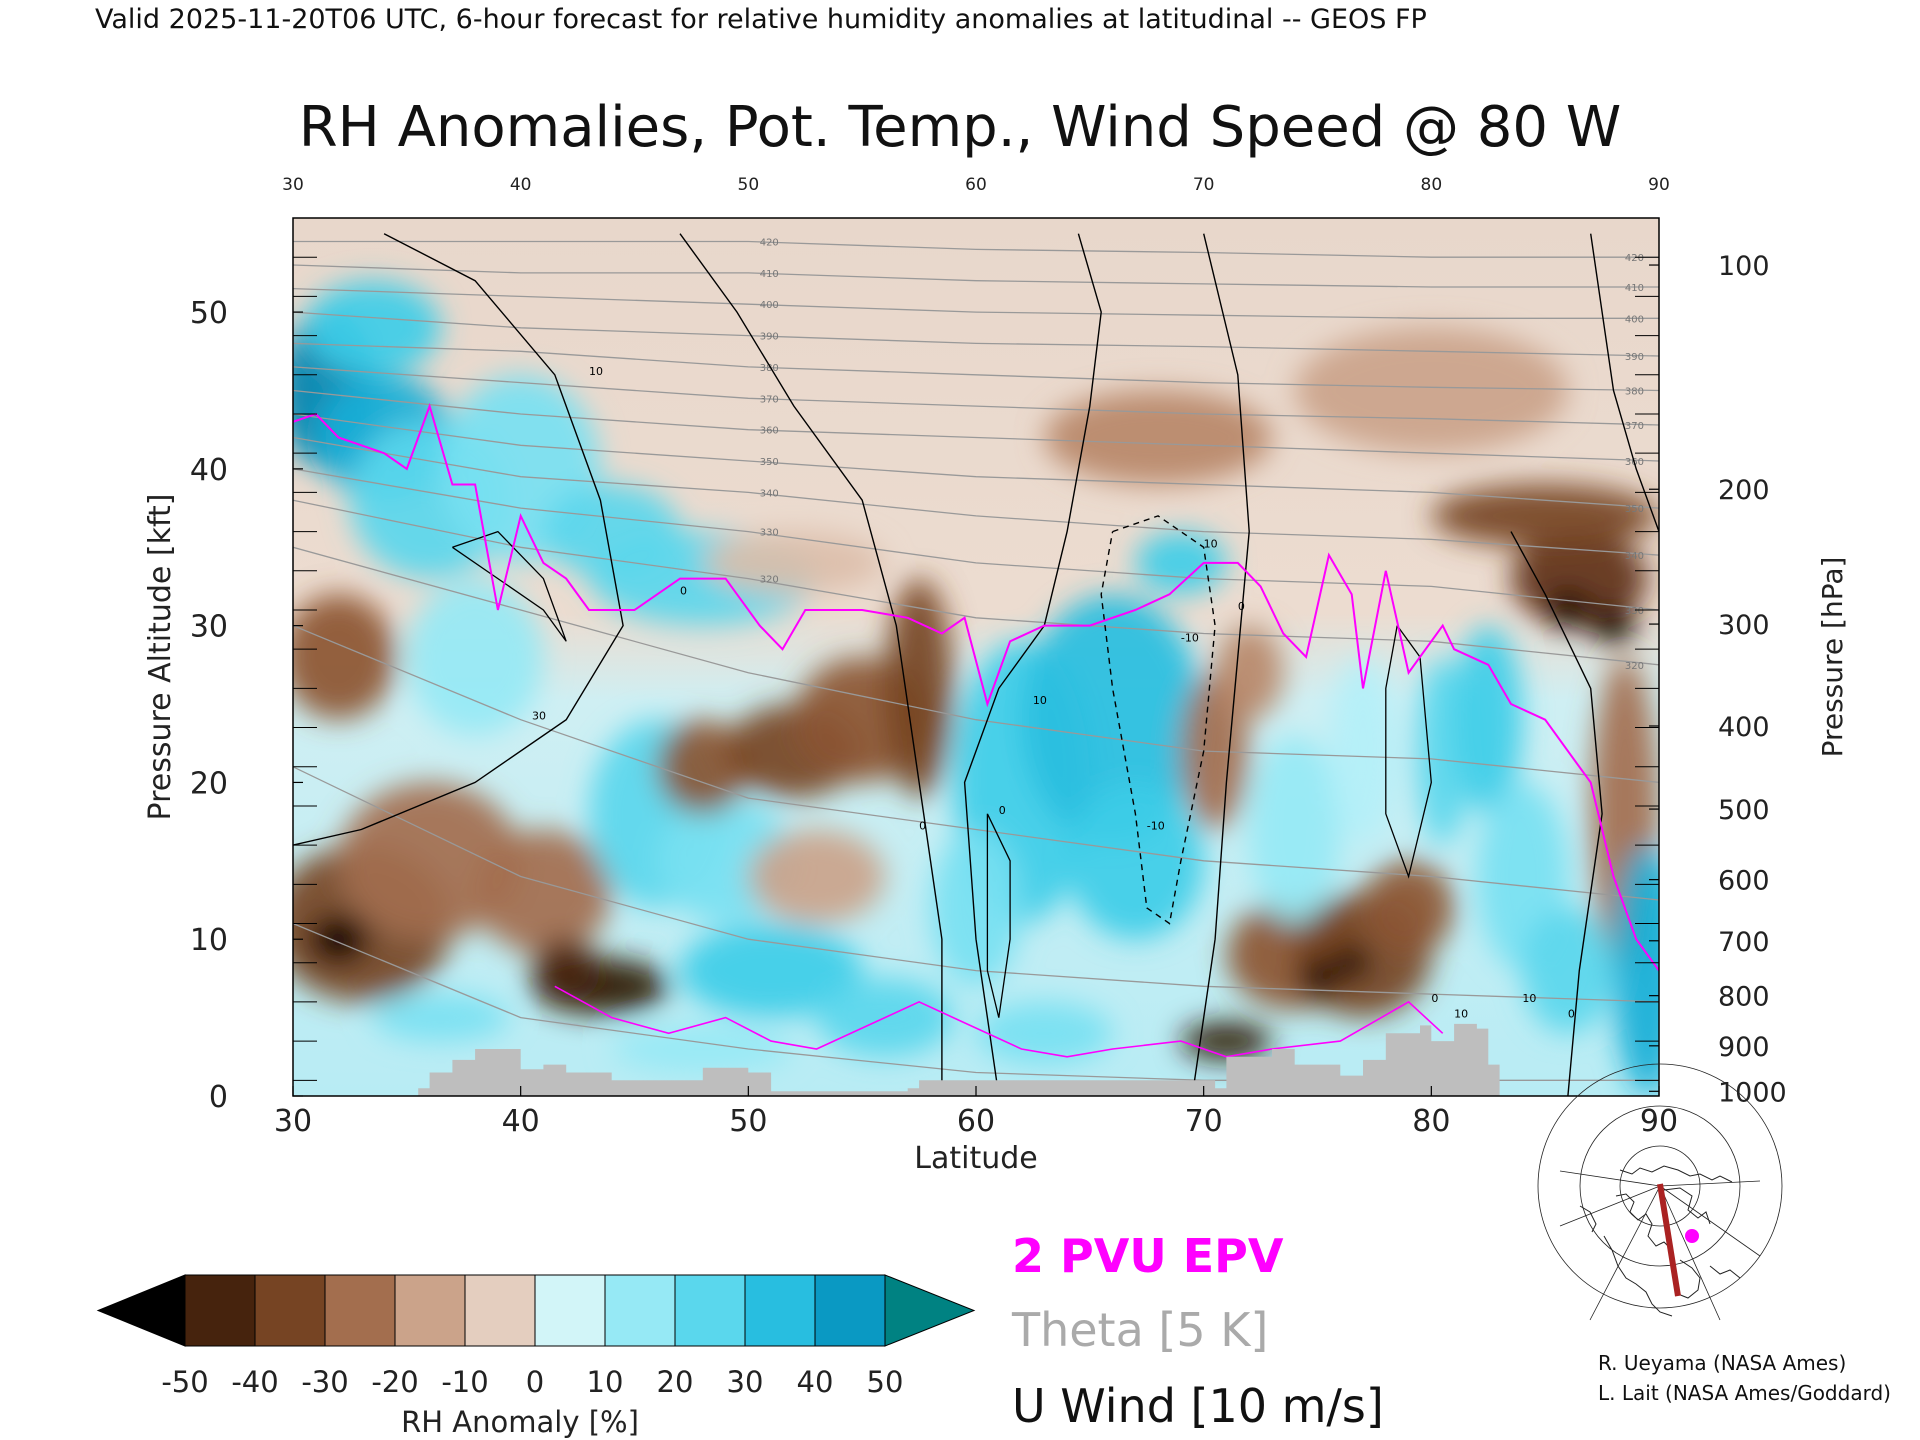 The image size is (1920, 1440). I want to click on x-tick-label: 40, so click(521, 1121).